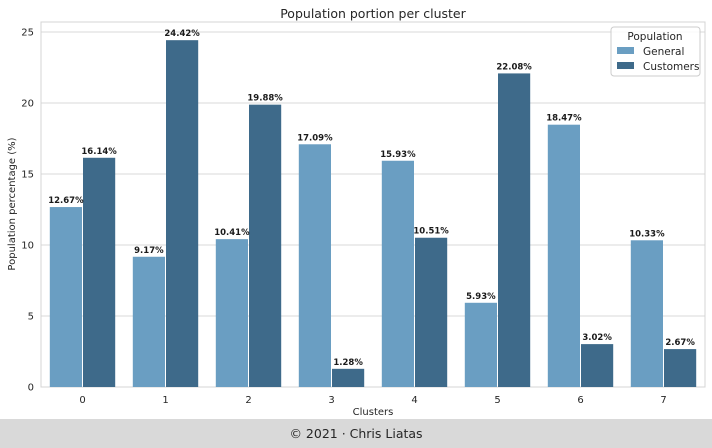 Image resolution: width=712 pixels, height=448 pixels. What do you see at coordinates (564, 119) in the screenshot?
I see `data-label: 18.47%` at bounding box center [564, 119].